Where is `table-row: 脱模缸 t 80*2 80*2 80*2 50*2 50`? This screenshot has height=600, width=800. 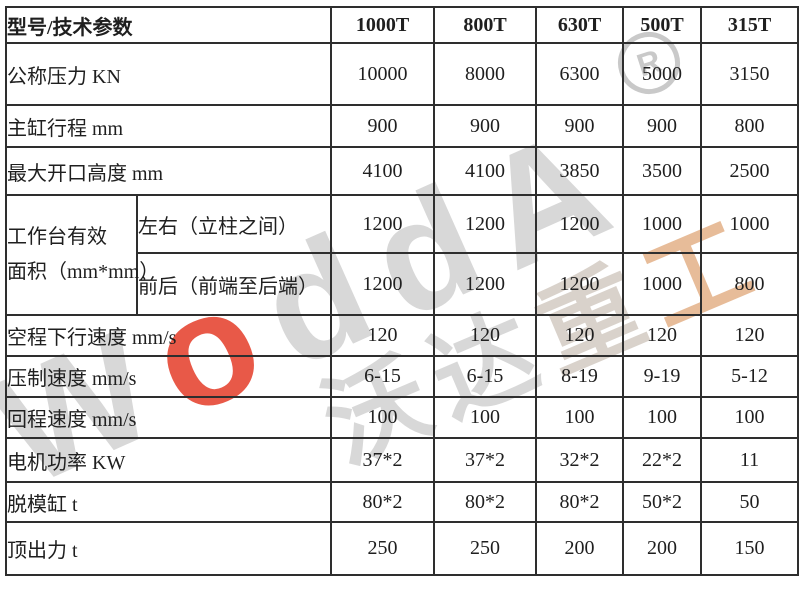
table-row: 脱模缸 t 80*2 80*2 80*2 50*2 50 is located at coordinates (402, 502).